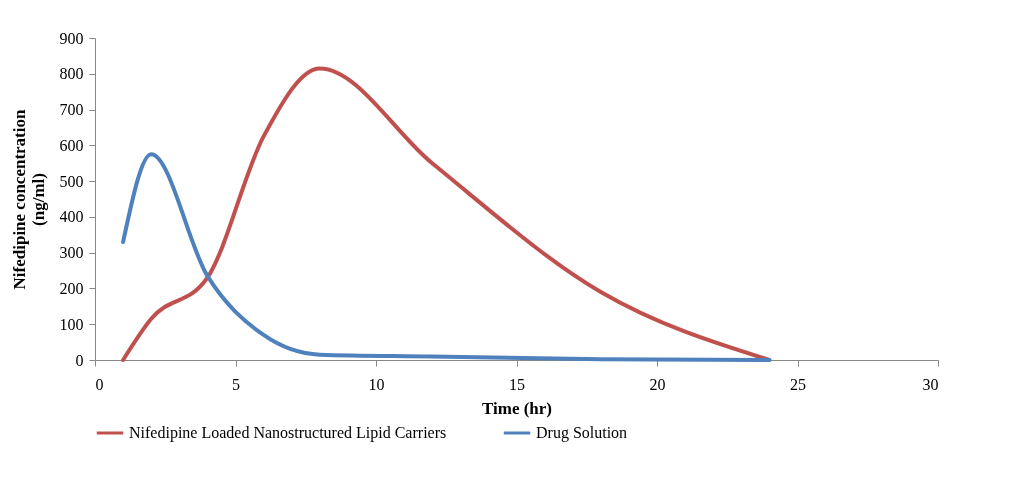  I want to click on x-tick-label: 25, so click(798, 384).